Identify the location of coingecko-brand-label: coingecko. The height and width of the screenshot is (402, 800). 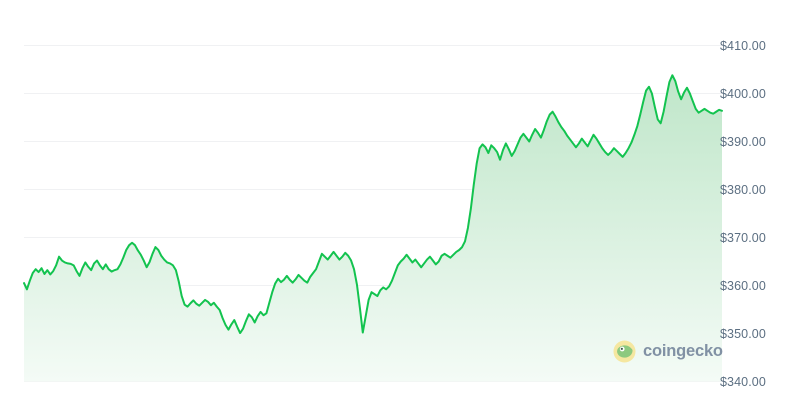
(683, 351).